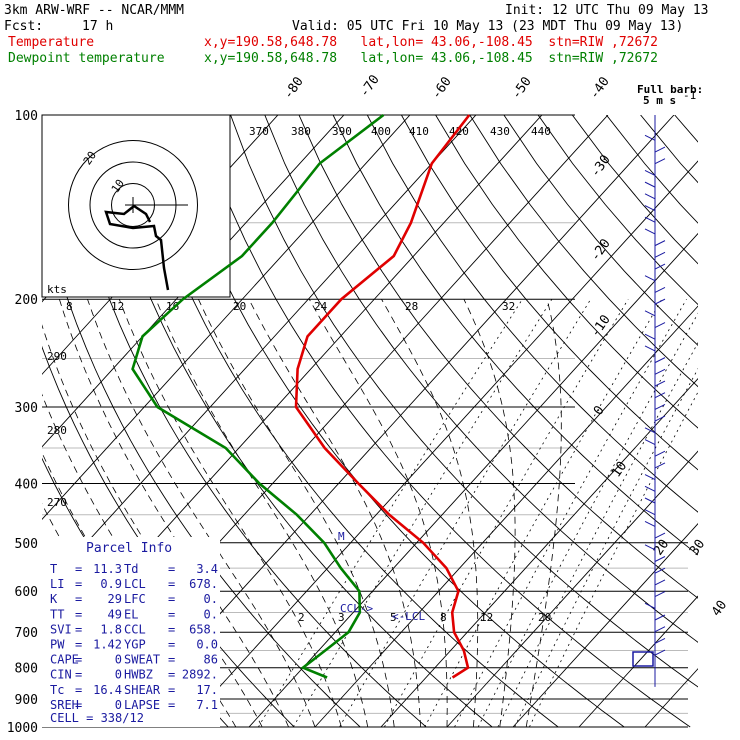 Image resolution: width=740 pixels, height=740 pixels. Describe the element at coordinates (86, 58) in the screenshot. I see `dewpoint-legend: Dewpoint temperature` at that location.